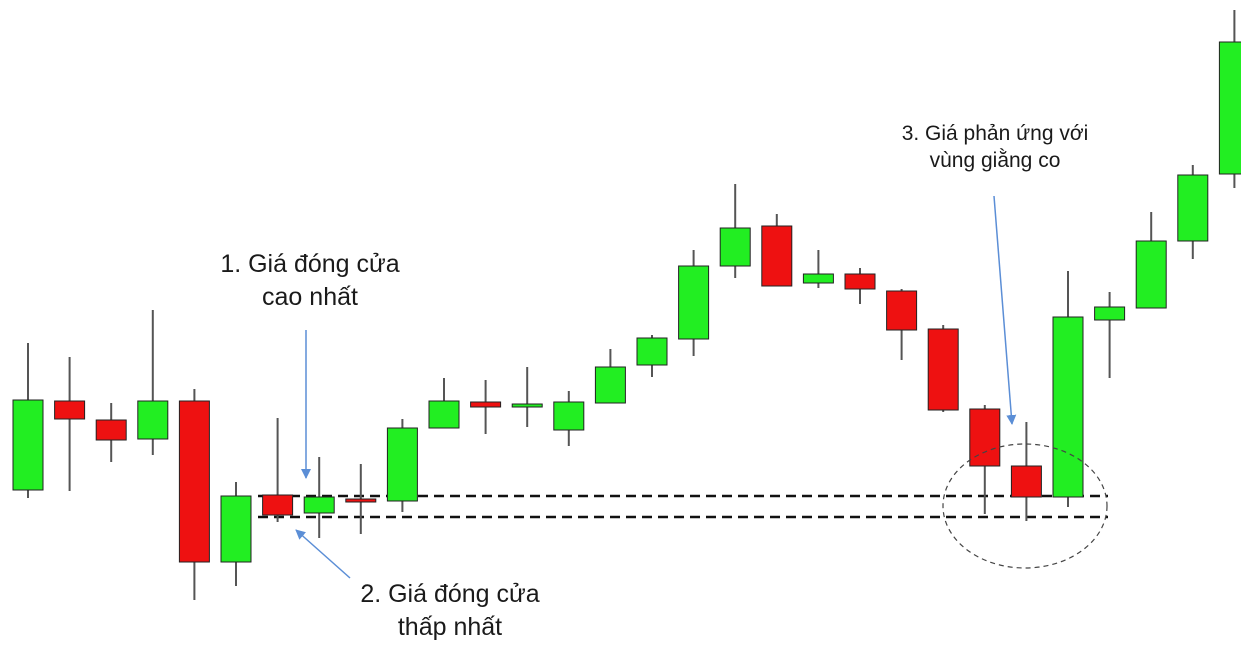  What do you see at coordinates (1025, 506) in the screenshot?
I see `reaction-zone-ellipse` at bounding box center [1025, 506].